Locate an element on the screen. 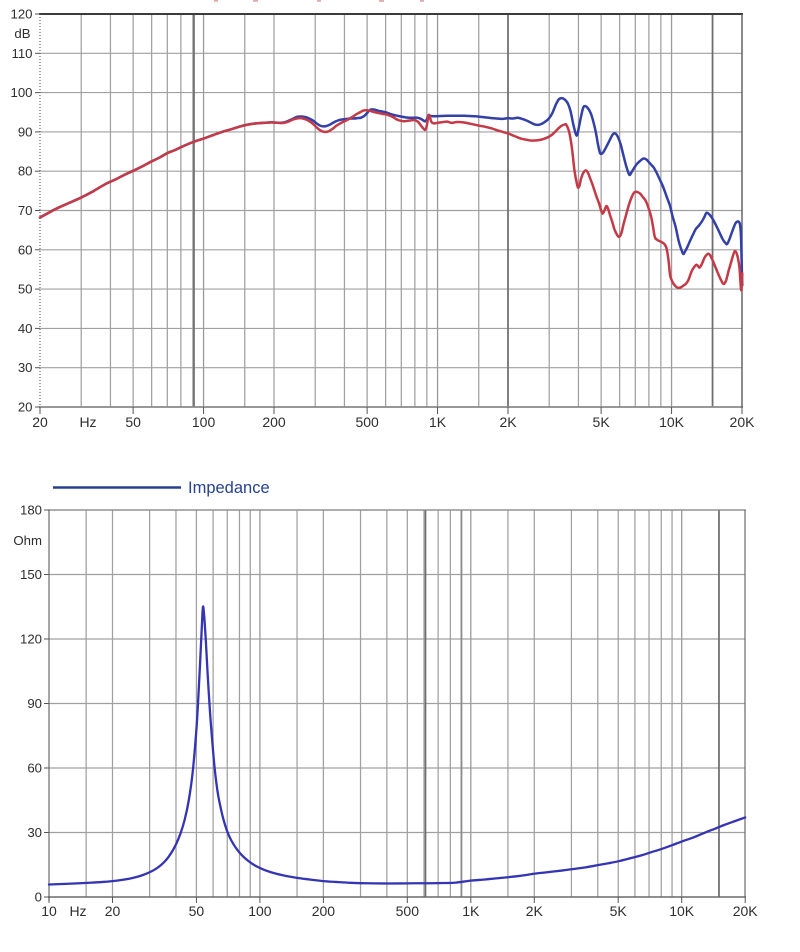  svg-text: 80 is located at coordinates (25, 171).